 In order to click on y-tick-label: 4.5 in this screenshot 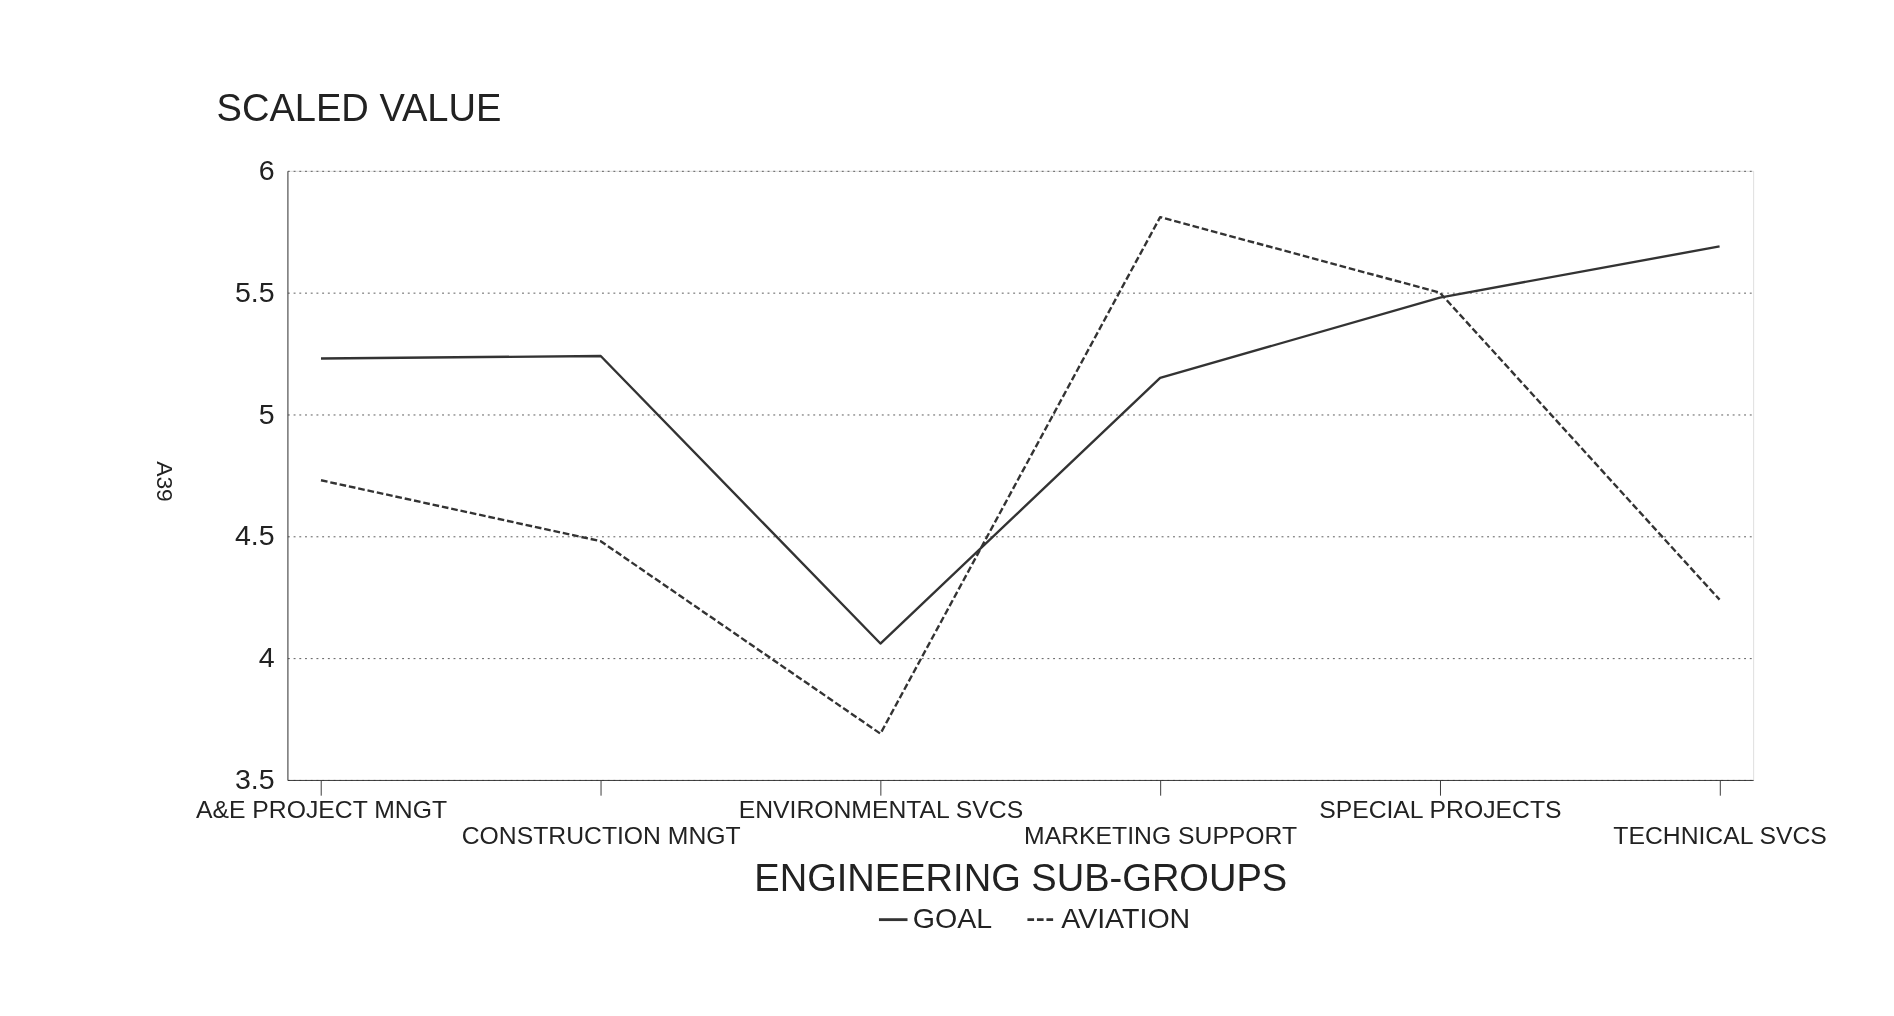, I will do `click(254, 535)`.